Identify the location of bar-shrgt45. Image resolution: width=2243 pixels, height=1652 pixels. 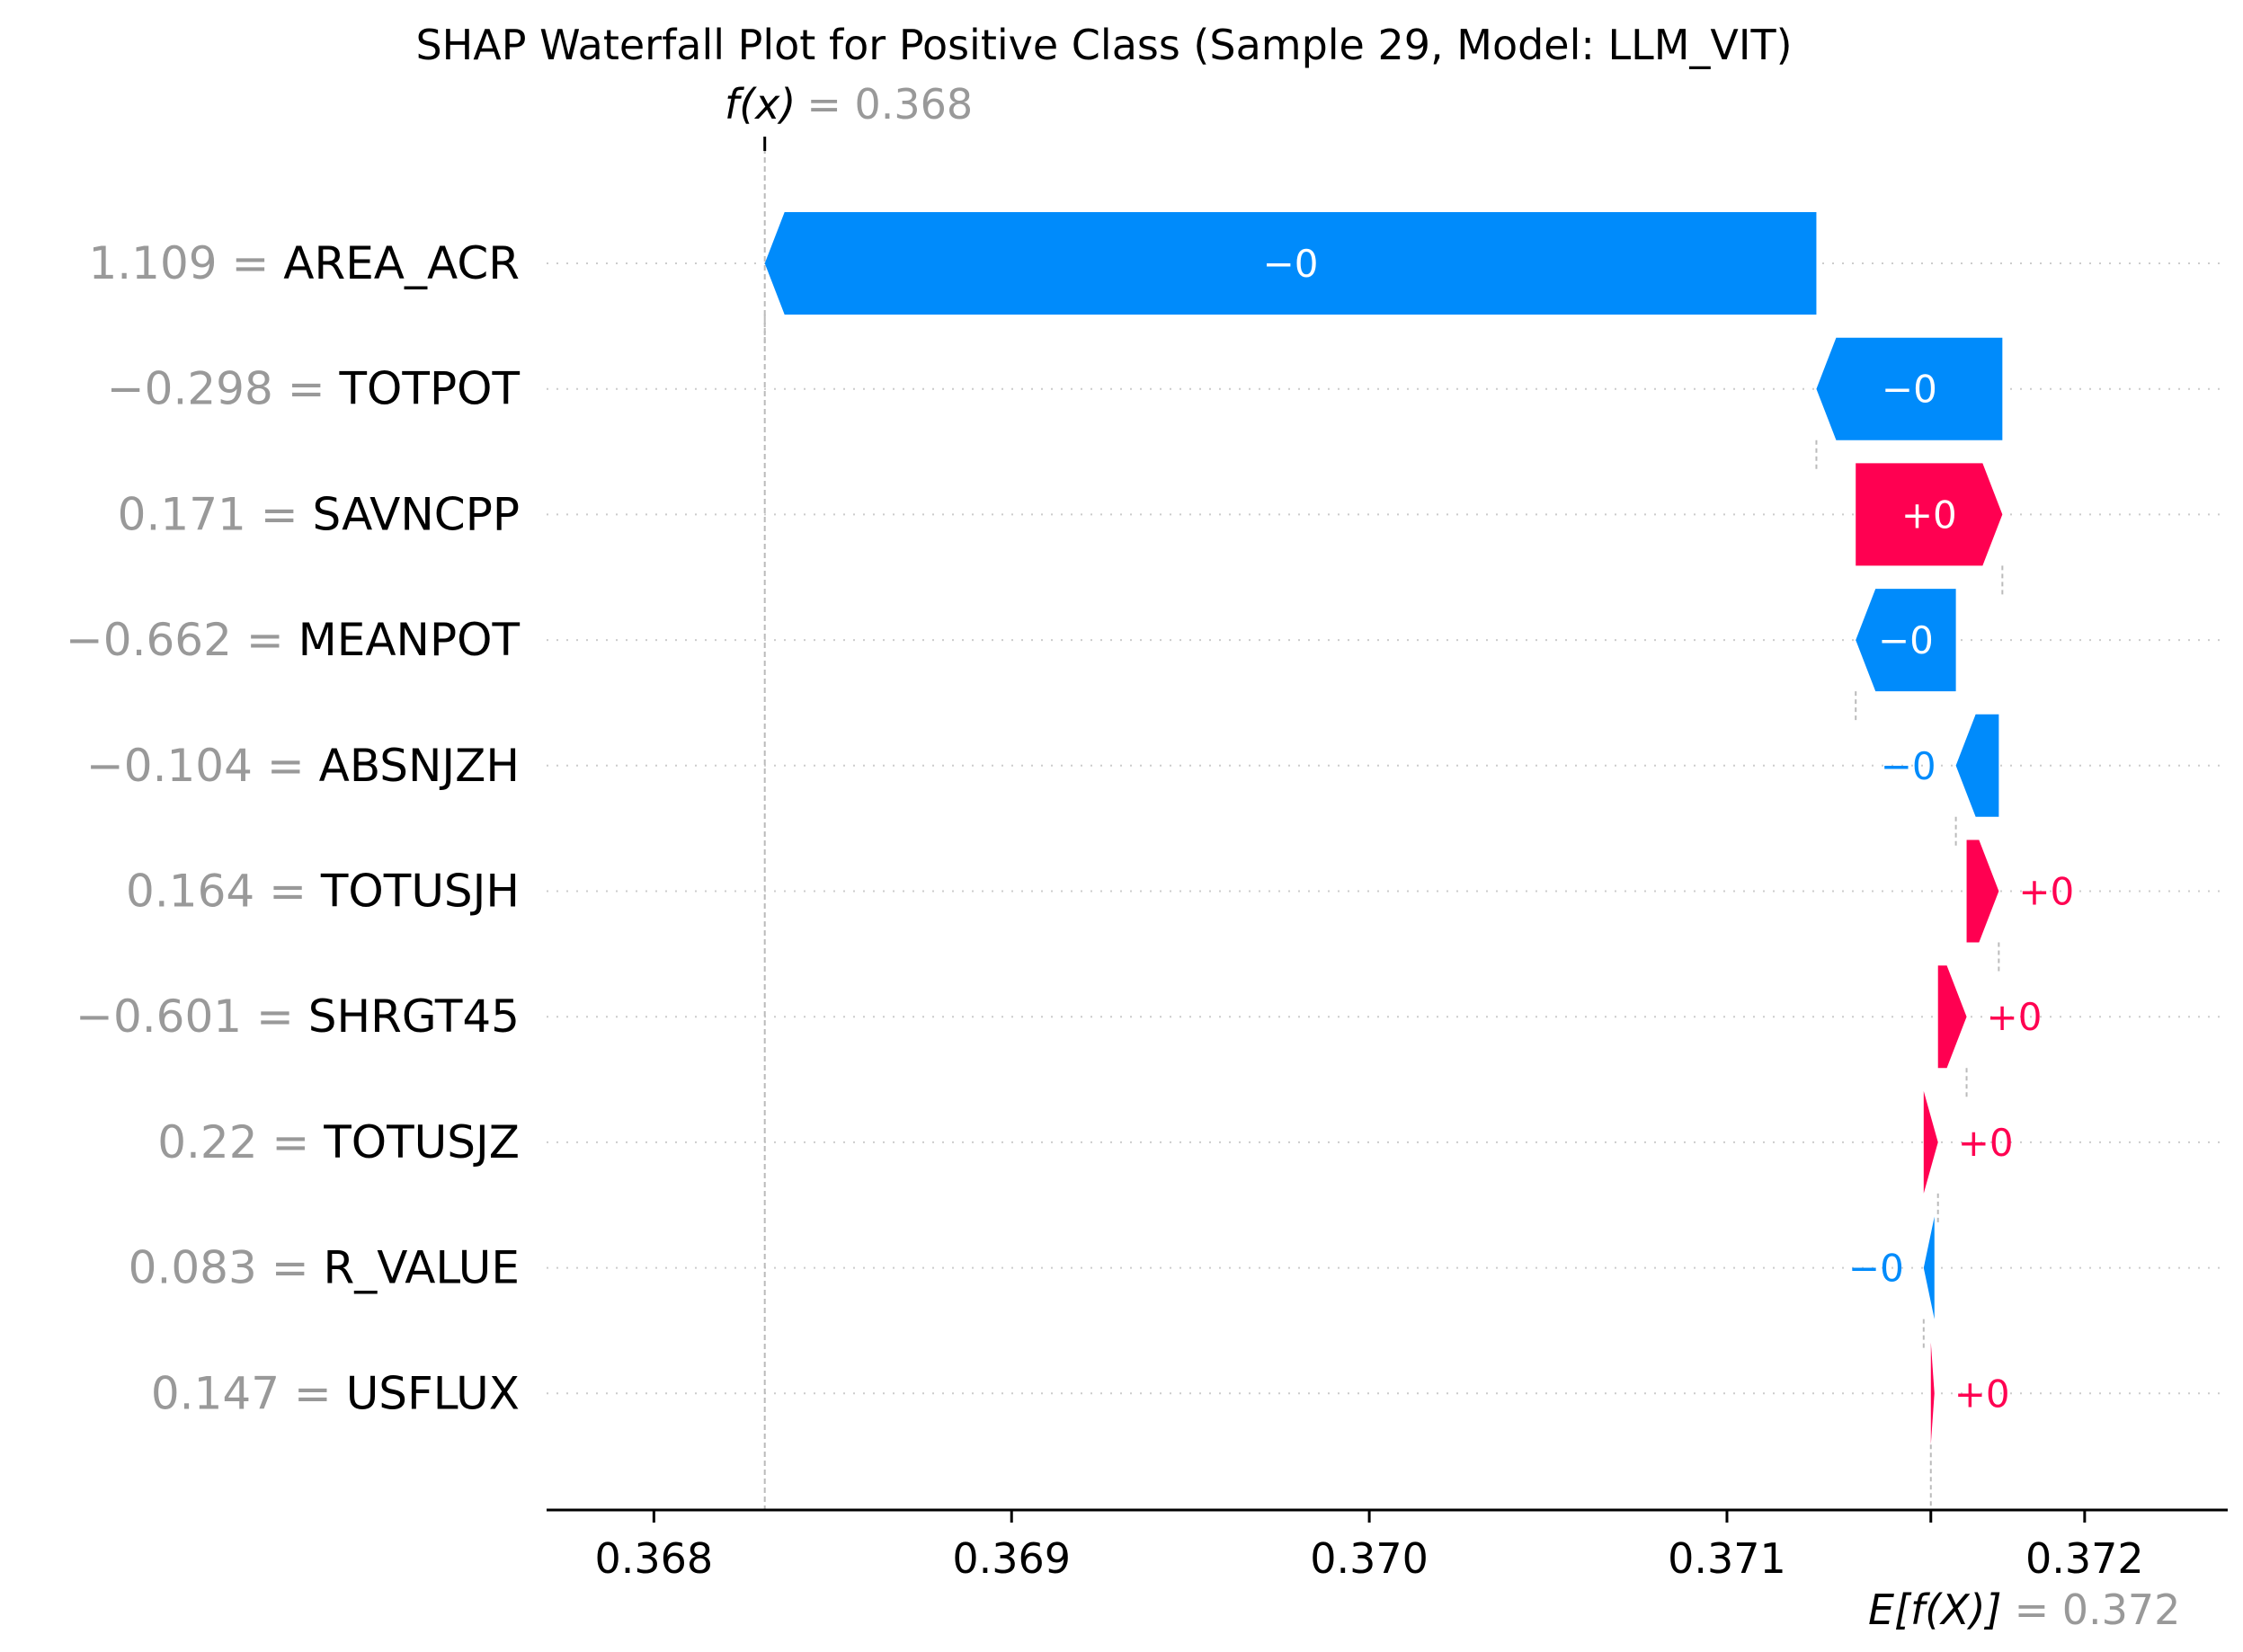
(1952, 1017).